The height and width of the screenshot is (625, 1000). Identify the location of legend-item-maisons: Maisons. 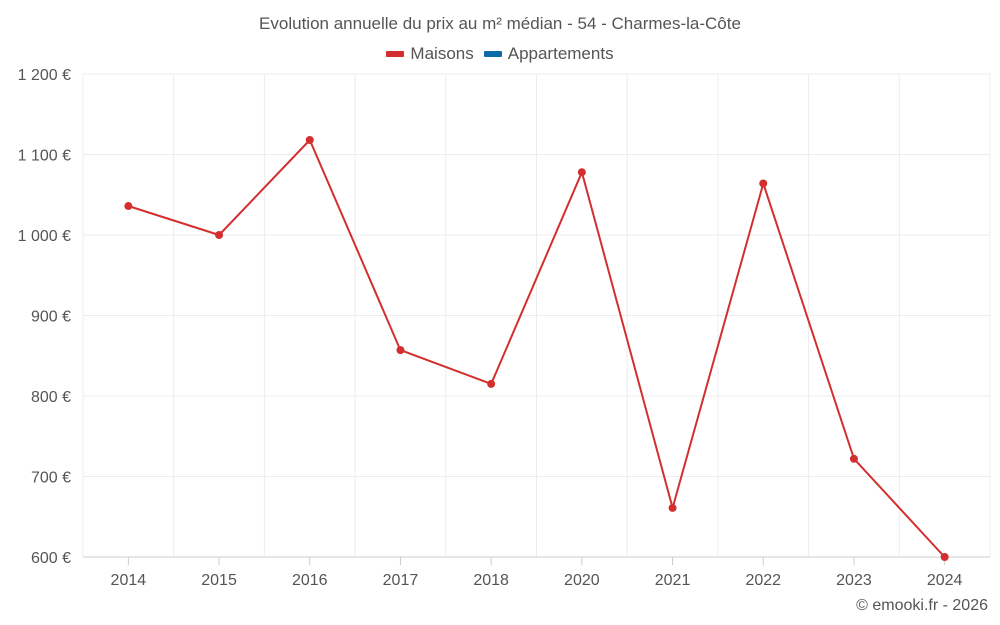
(430, 54).